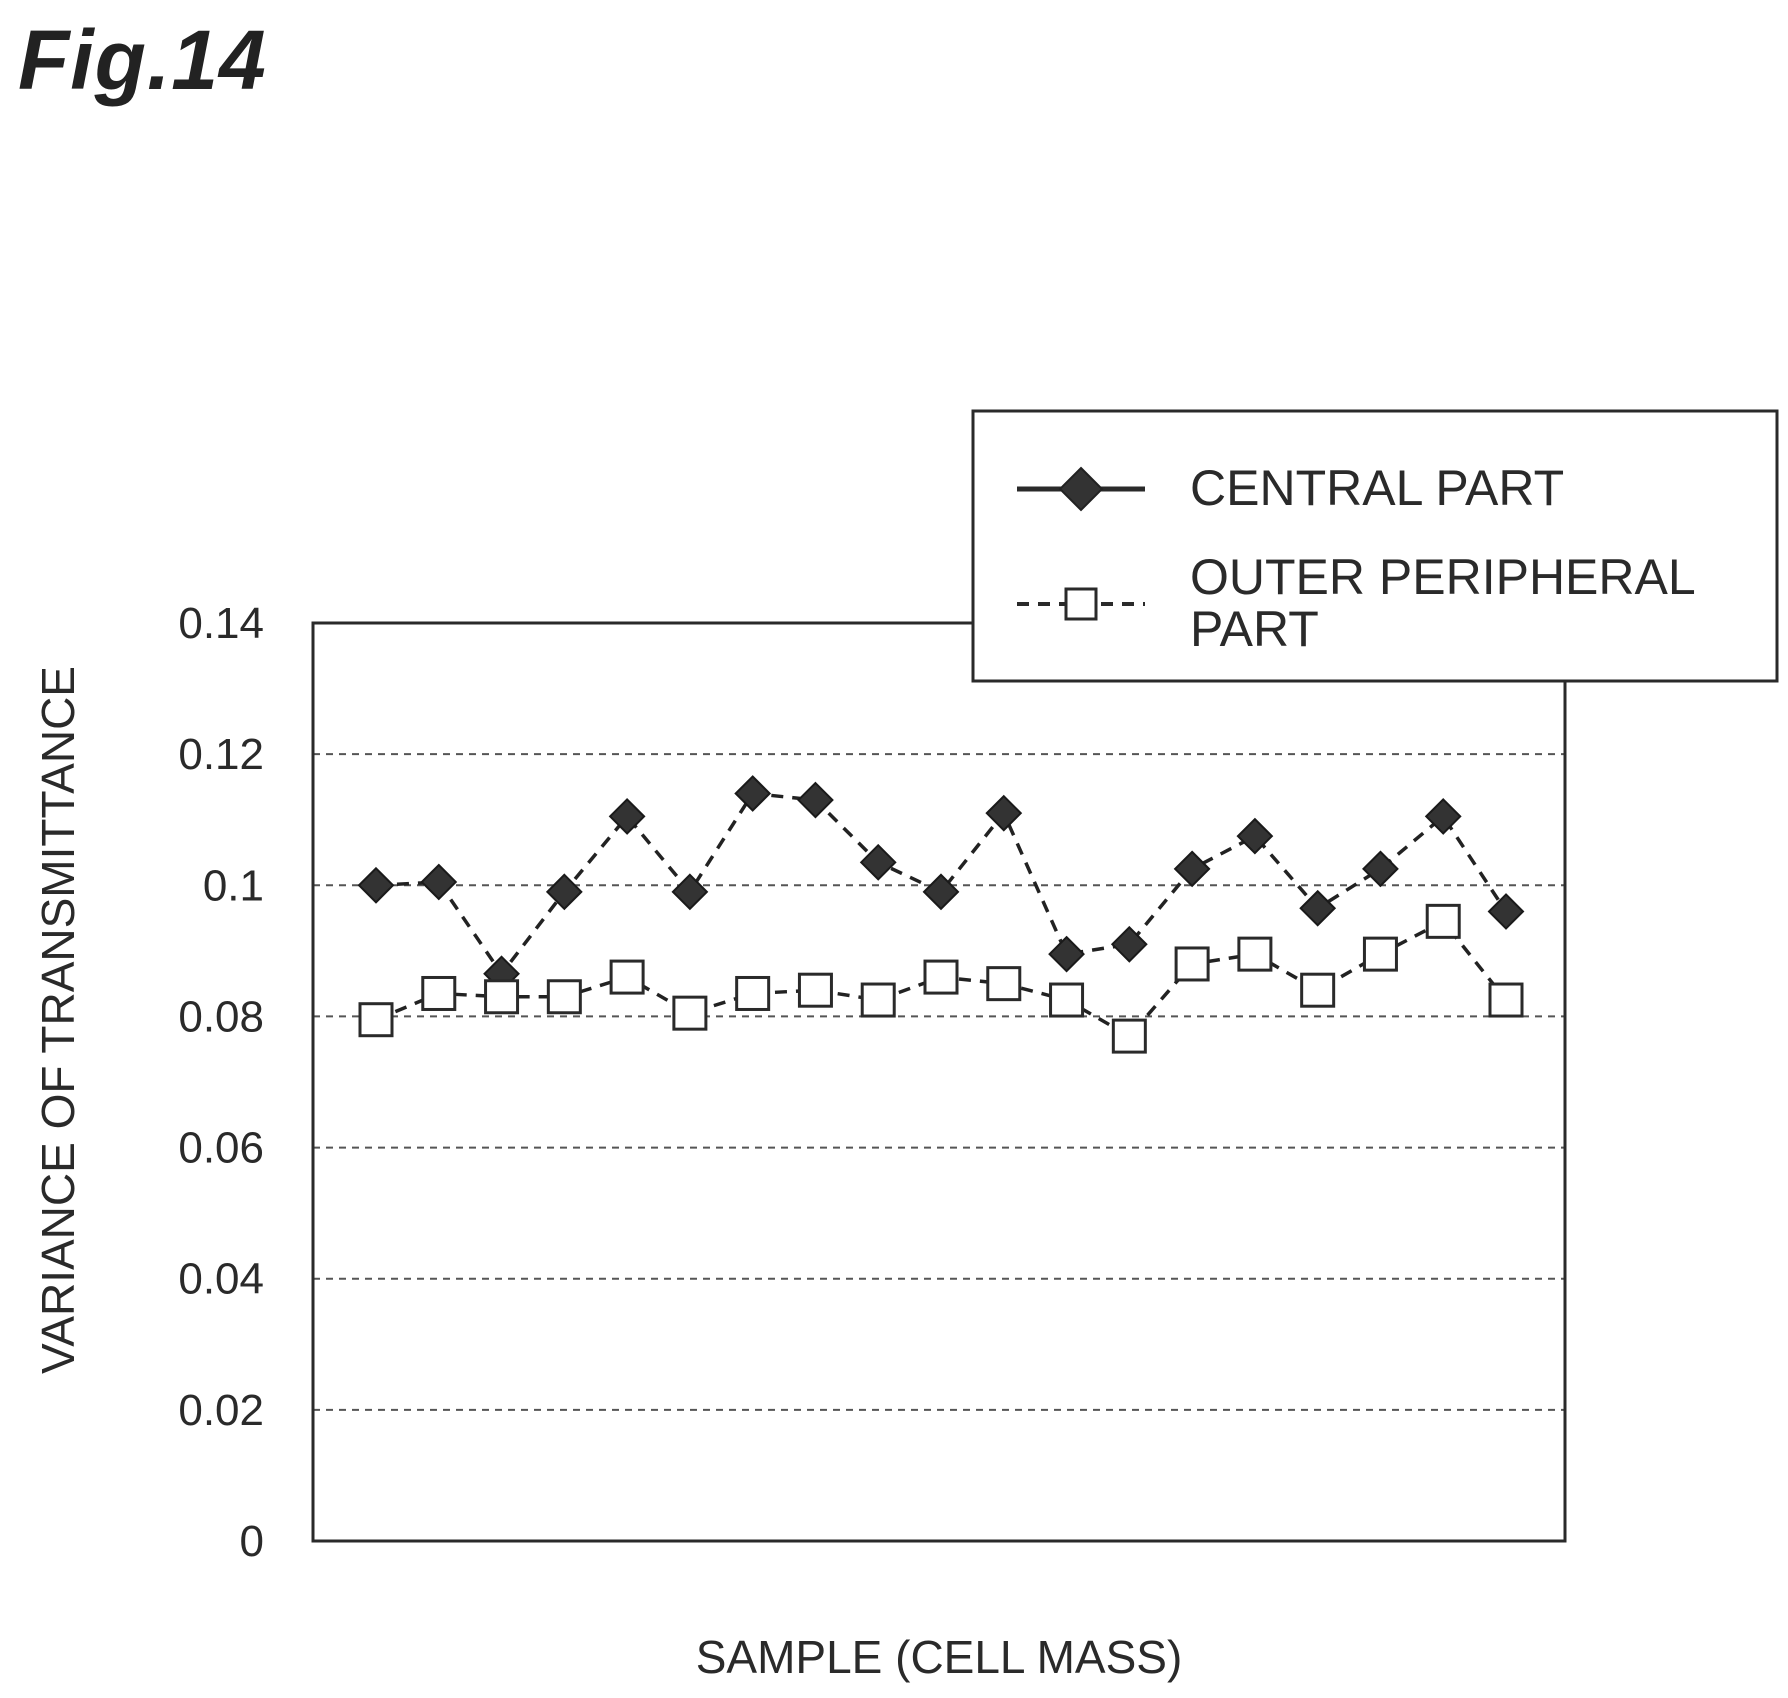 This screenshot has height=1698, width=1788. Describe the element at coordinates (221, 1082) in the screenshot. I see `y-tick-labels: 0 0.02 0.04 0.06 0.08 0.1 0.12 0.14` at that location.